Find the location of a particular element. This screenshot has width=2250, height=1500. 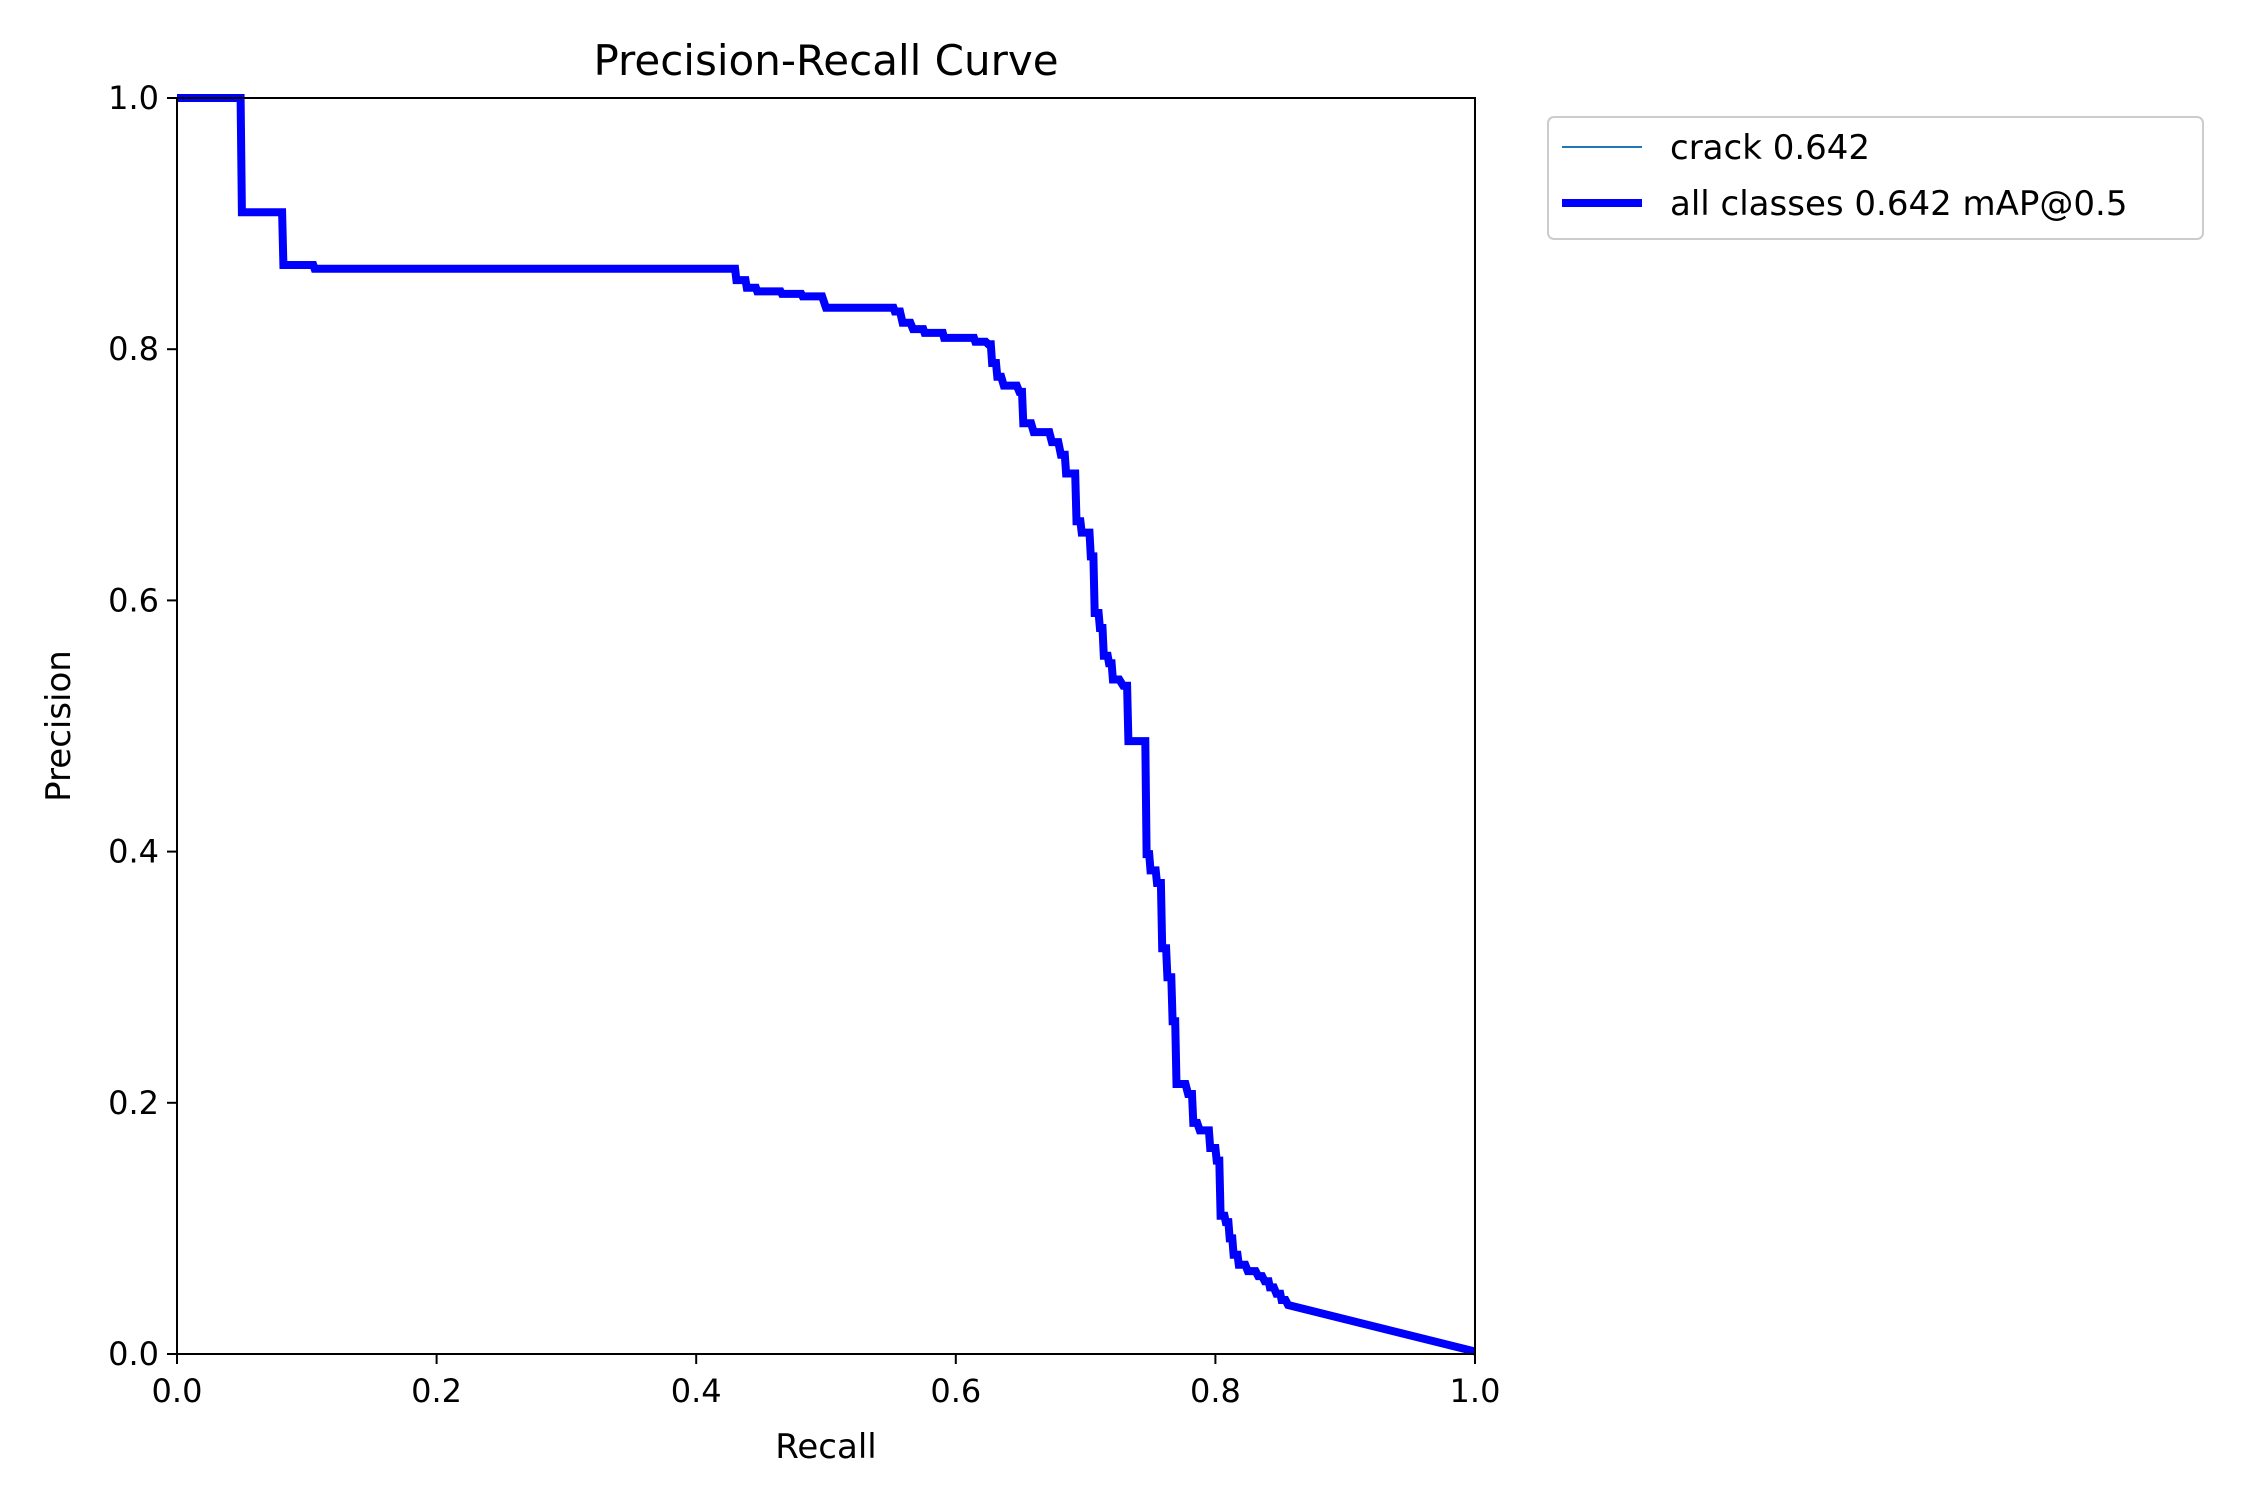

y-tick-label: 0.0 is located at coordinates (133, 1354).